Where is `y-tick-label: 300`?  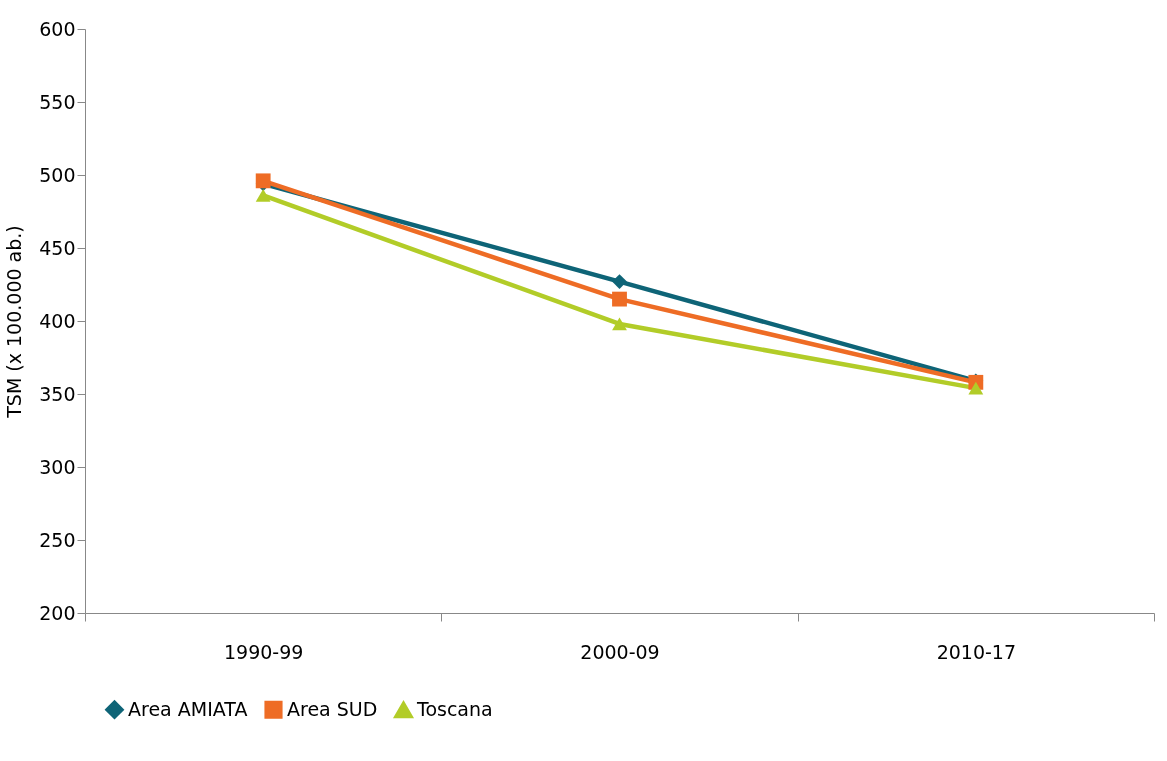
y-tick-label: 300 is located at coordinates (57, 466).